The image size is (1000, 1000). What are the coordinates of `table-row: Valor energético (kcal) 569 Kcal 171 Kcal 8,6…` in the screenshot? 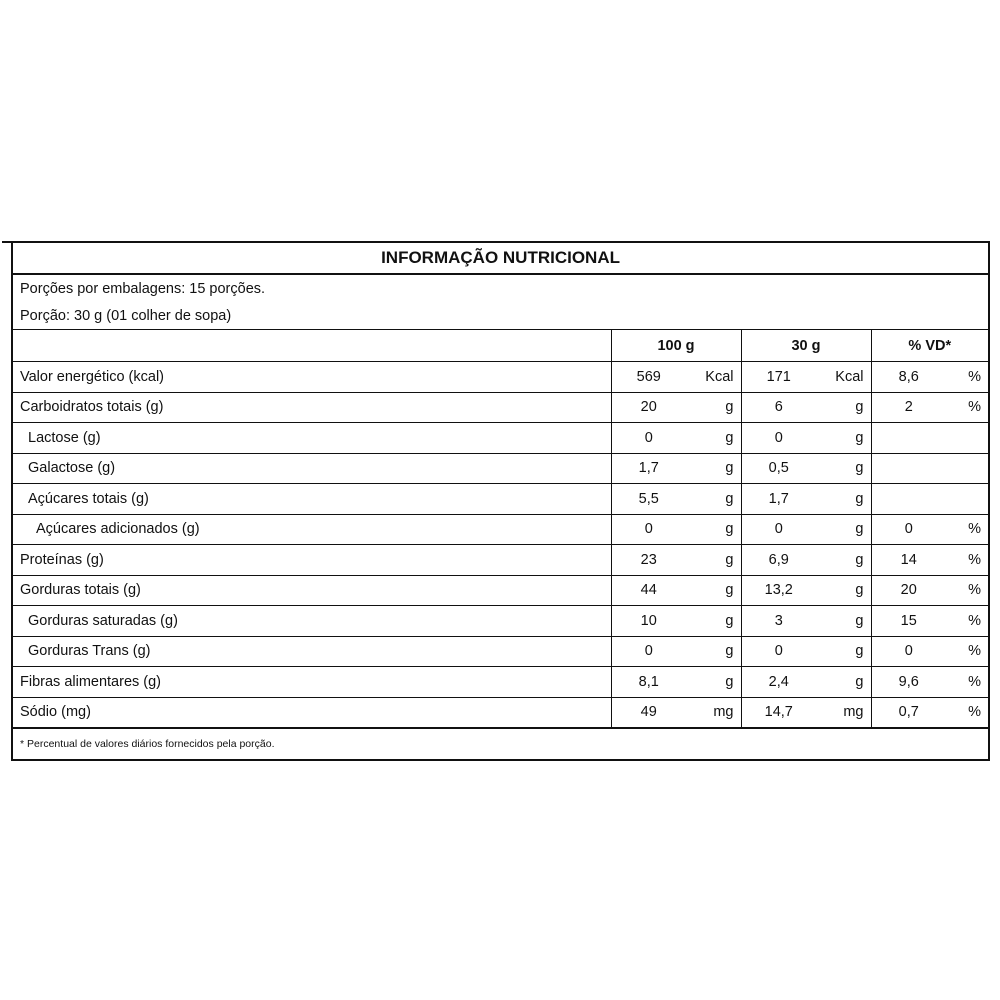 It's located at (501, 377).